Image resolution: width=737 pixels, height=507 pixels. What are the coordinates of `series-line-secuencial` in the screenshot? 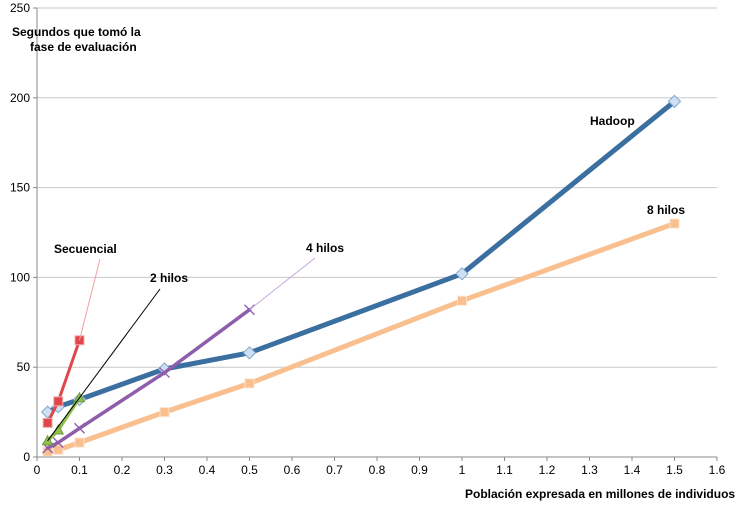 It's located at (63, 381).